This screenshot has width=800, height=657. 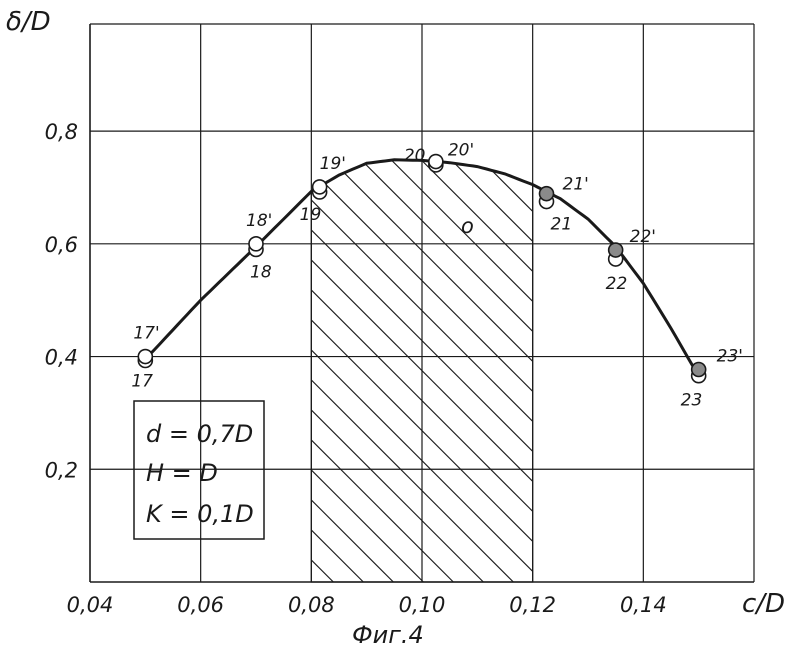 I want to click on point-label-21p: 21', so click(x=576, y=185).